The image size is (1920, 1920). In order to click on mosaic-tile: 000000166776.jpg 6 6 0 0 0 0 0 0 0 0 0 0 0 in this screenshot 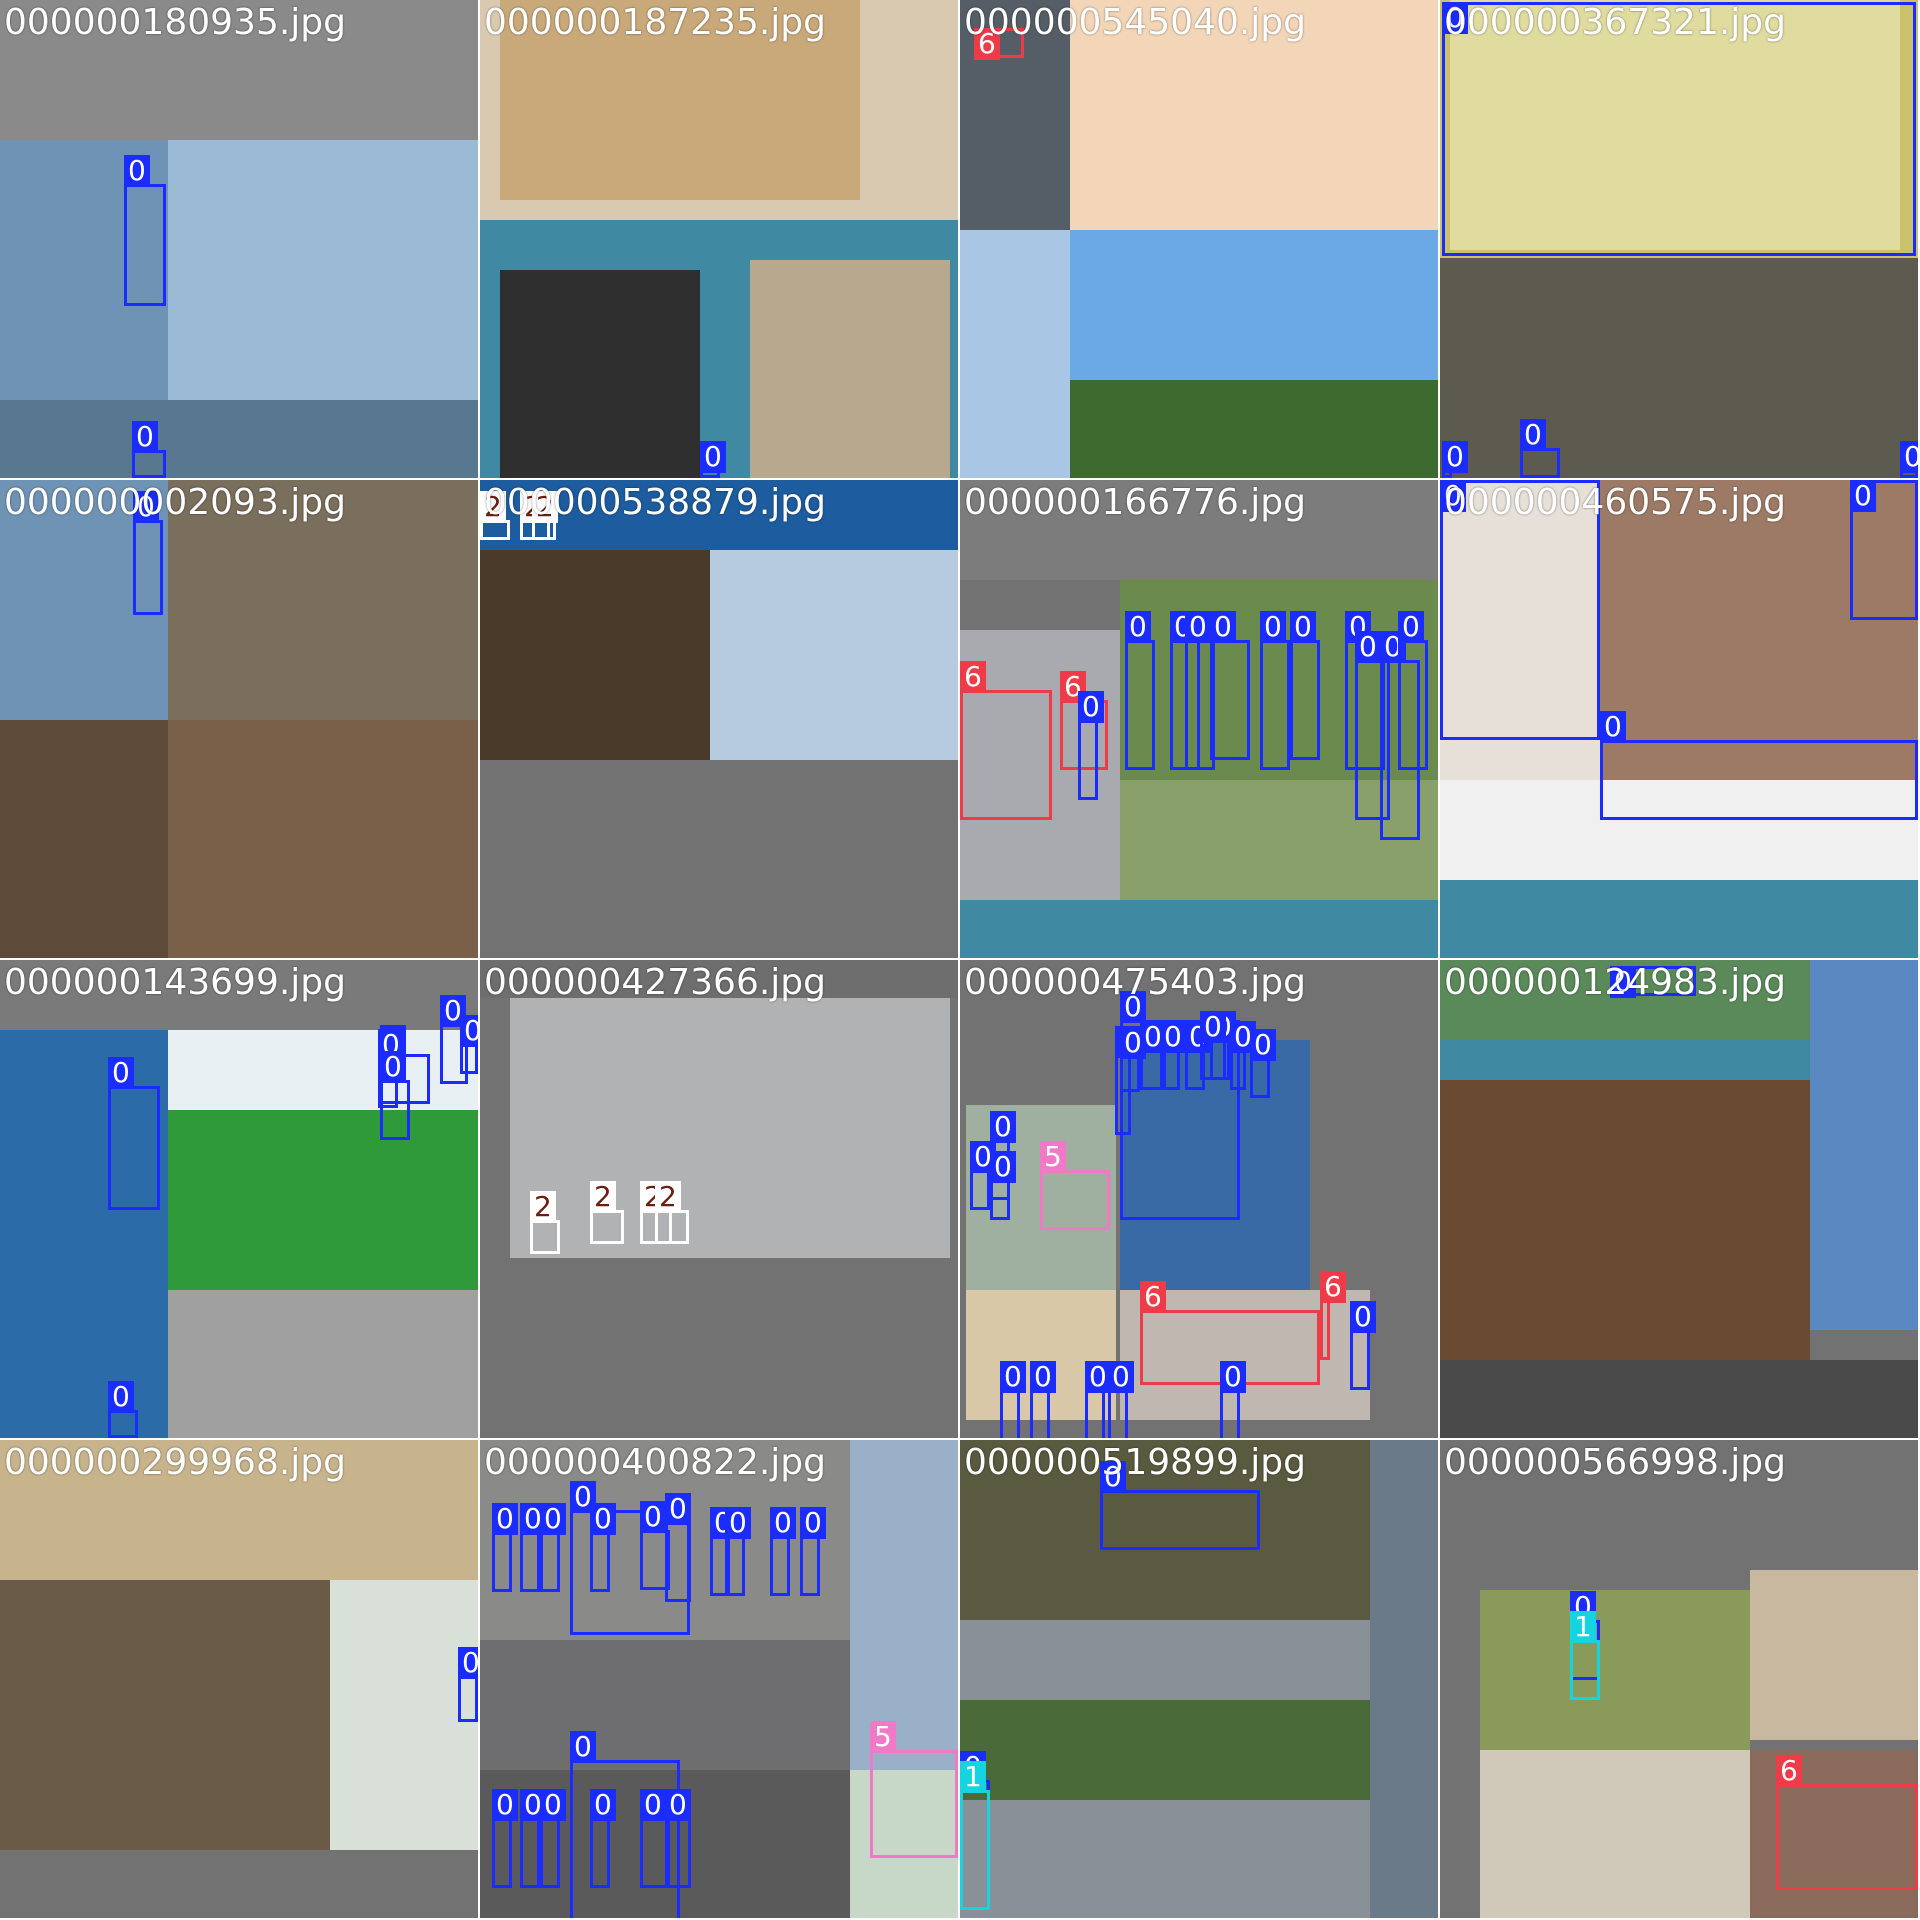, I will do `click(1199, 719)`.